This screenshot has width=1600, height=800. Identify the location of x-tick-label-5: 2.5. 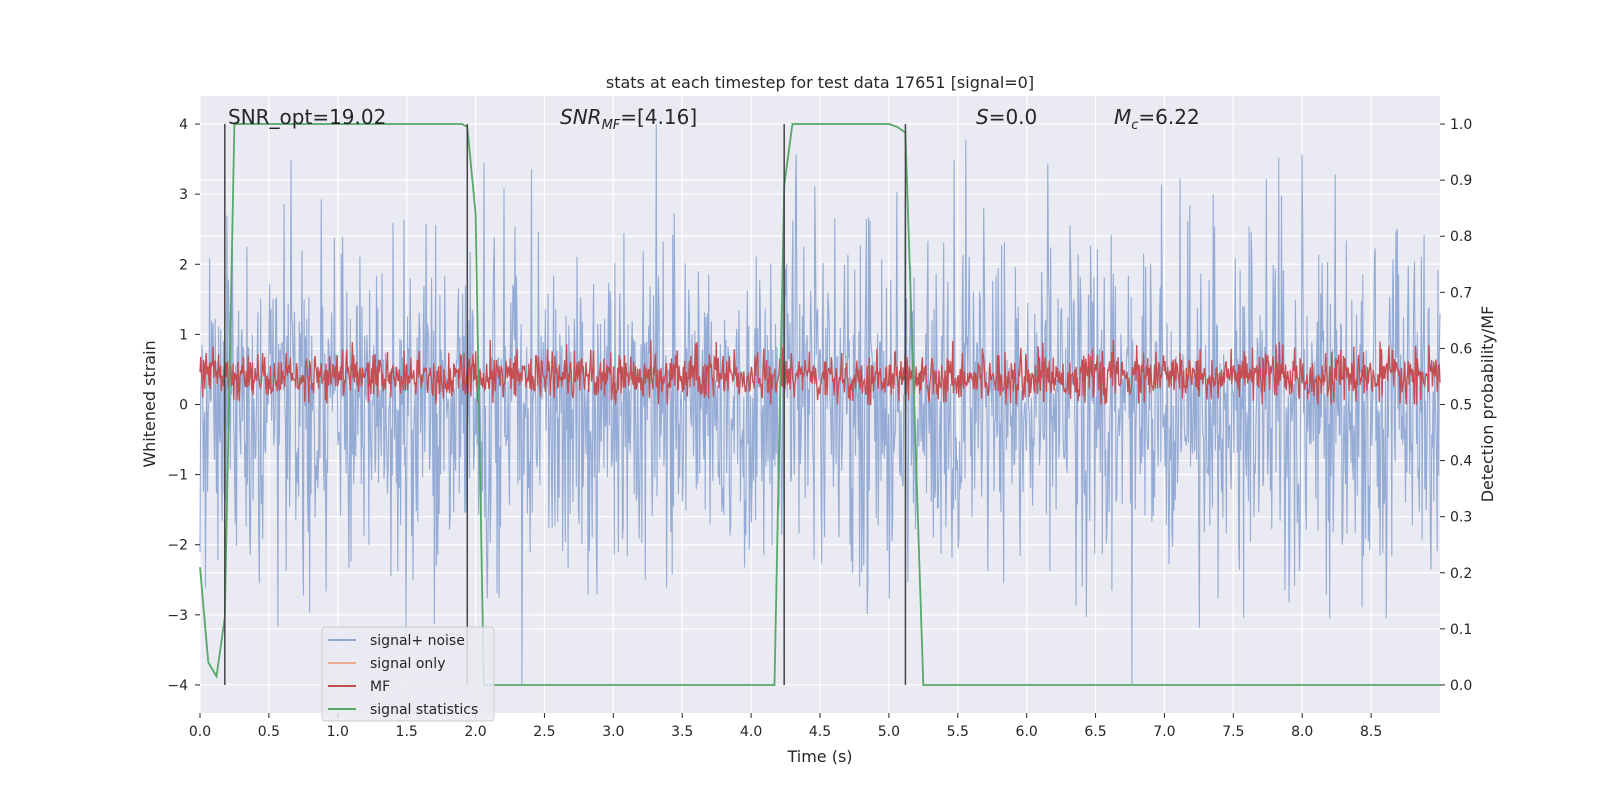
(544, 732).